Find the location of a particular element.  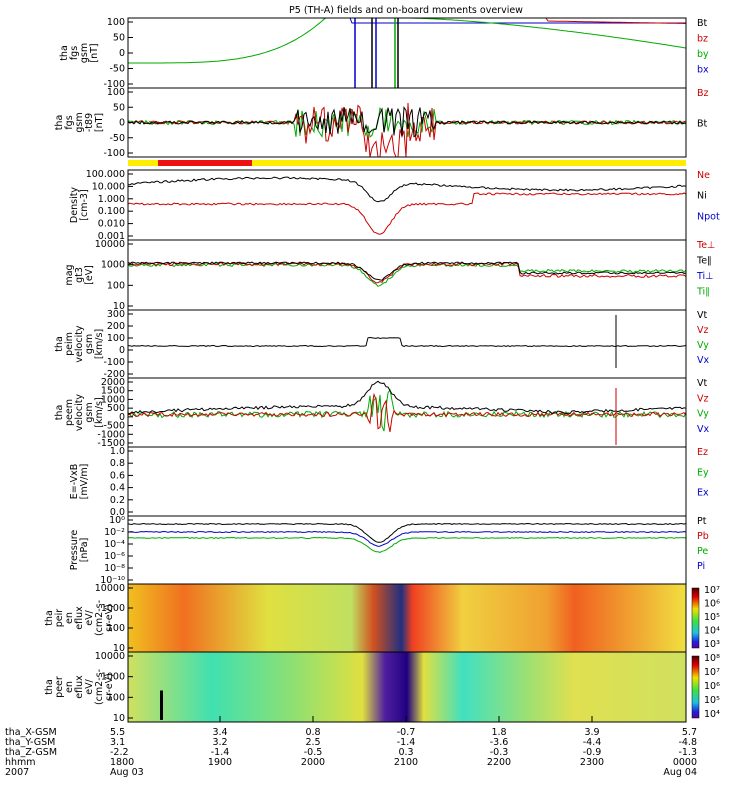

legend-Te⊥: Te⊥ is located at coordinates (705, 245).